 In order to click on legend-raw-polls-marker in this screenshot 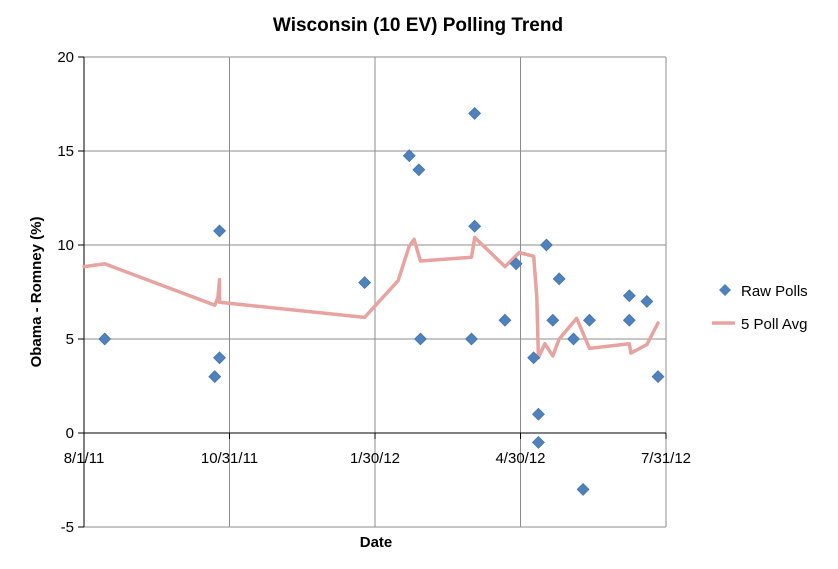, I will do `click(725, 290)`.